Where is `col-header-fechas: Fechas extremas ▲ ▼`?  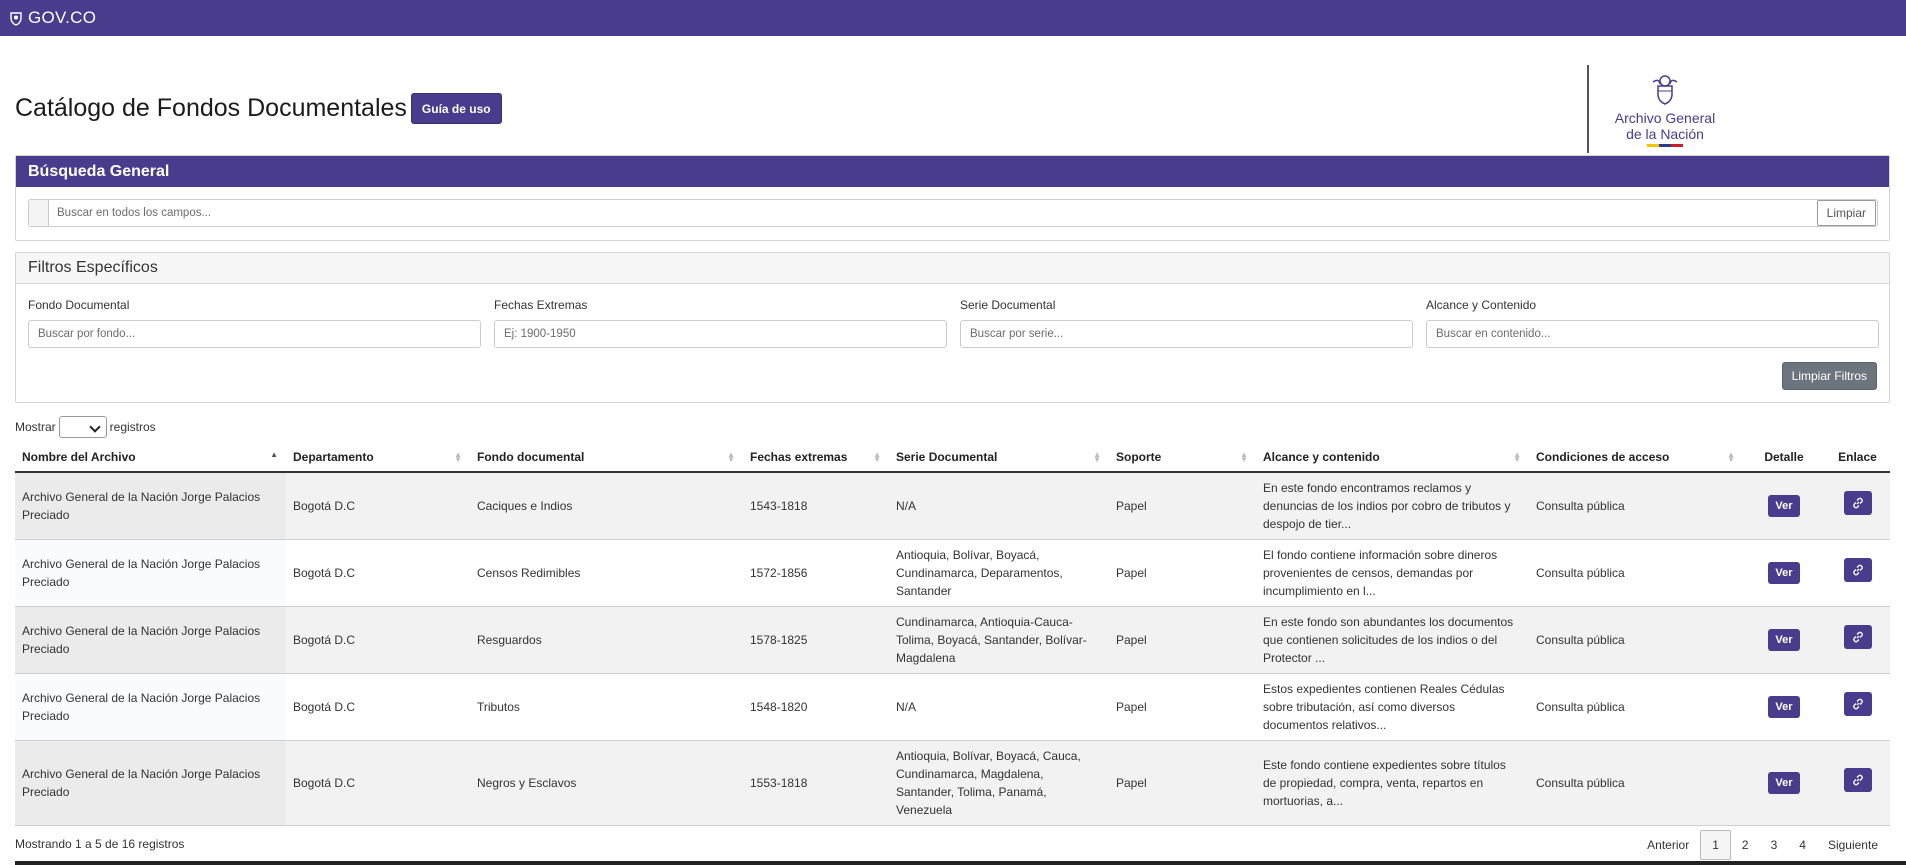
col-header-fechas: Fechas extremas ▲ ▼ is located at coordinates (816, 458).